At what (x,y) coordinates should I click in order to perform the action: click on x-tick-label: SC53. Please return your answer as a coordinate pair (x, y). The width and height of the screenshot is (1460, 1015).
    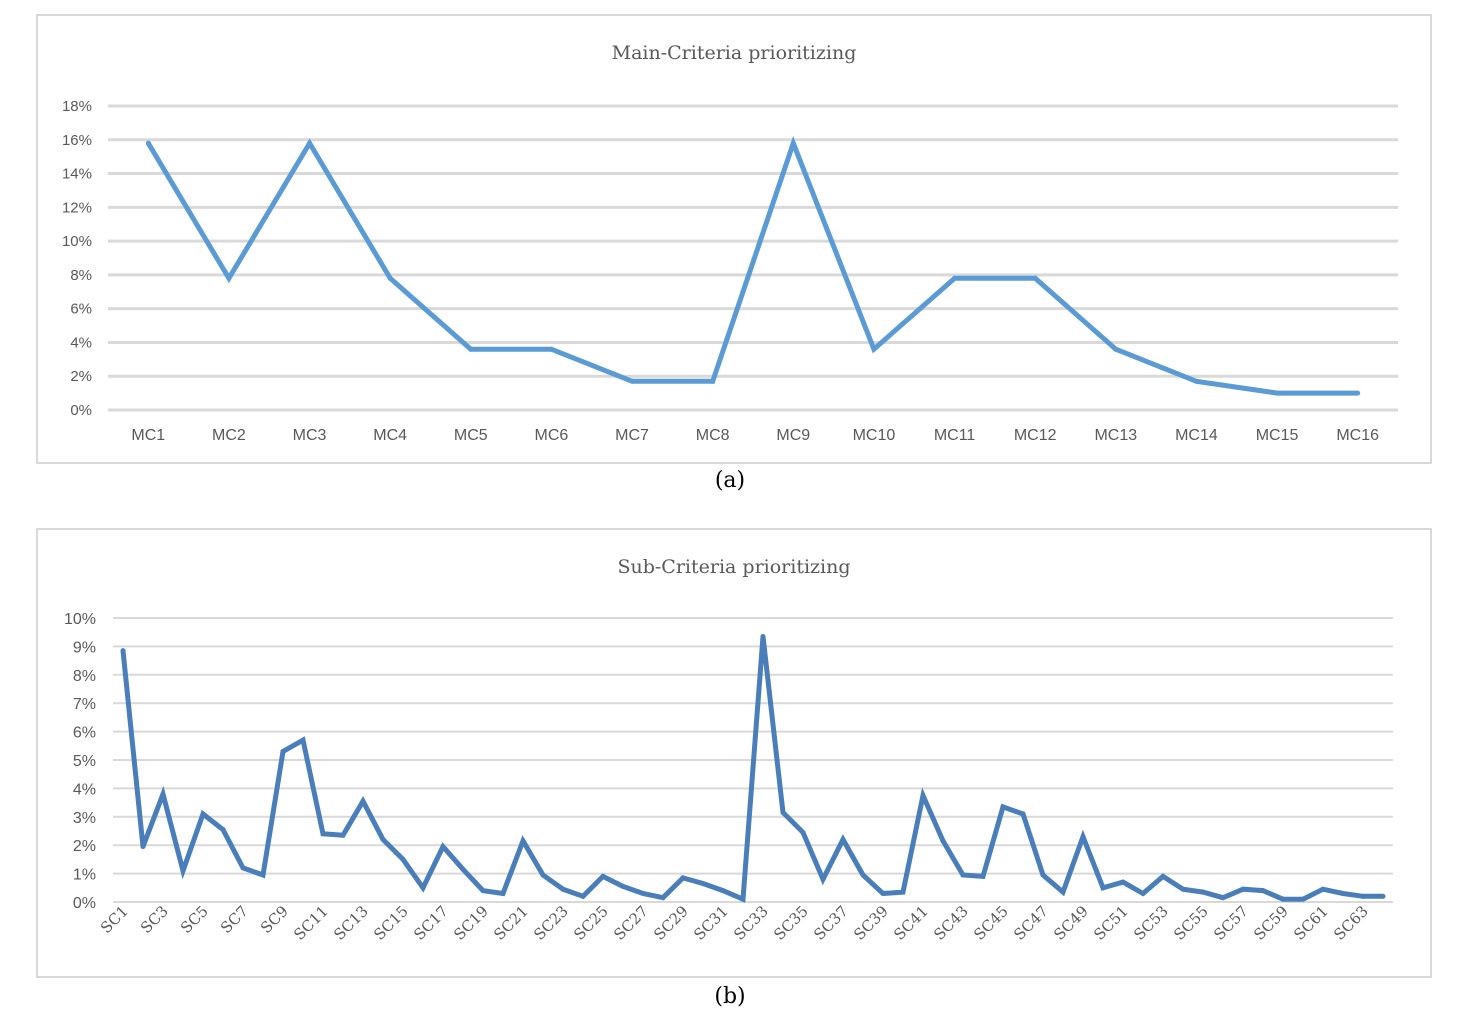
    Looking at the image, I should click on (1151, 923).